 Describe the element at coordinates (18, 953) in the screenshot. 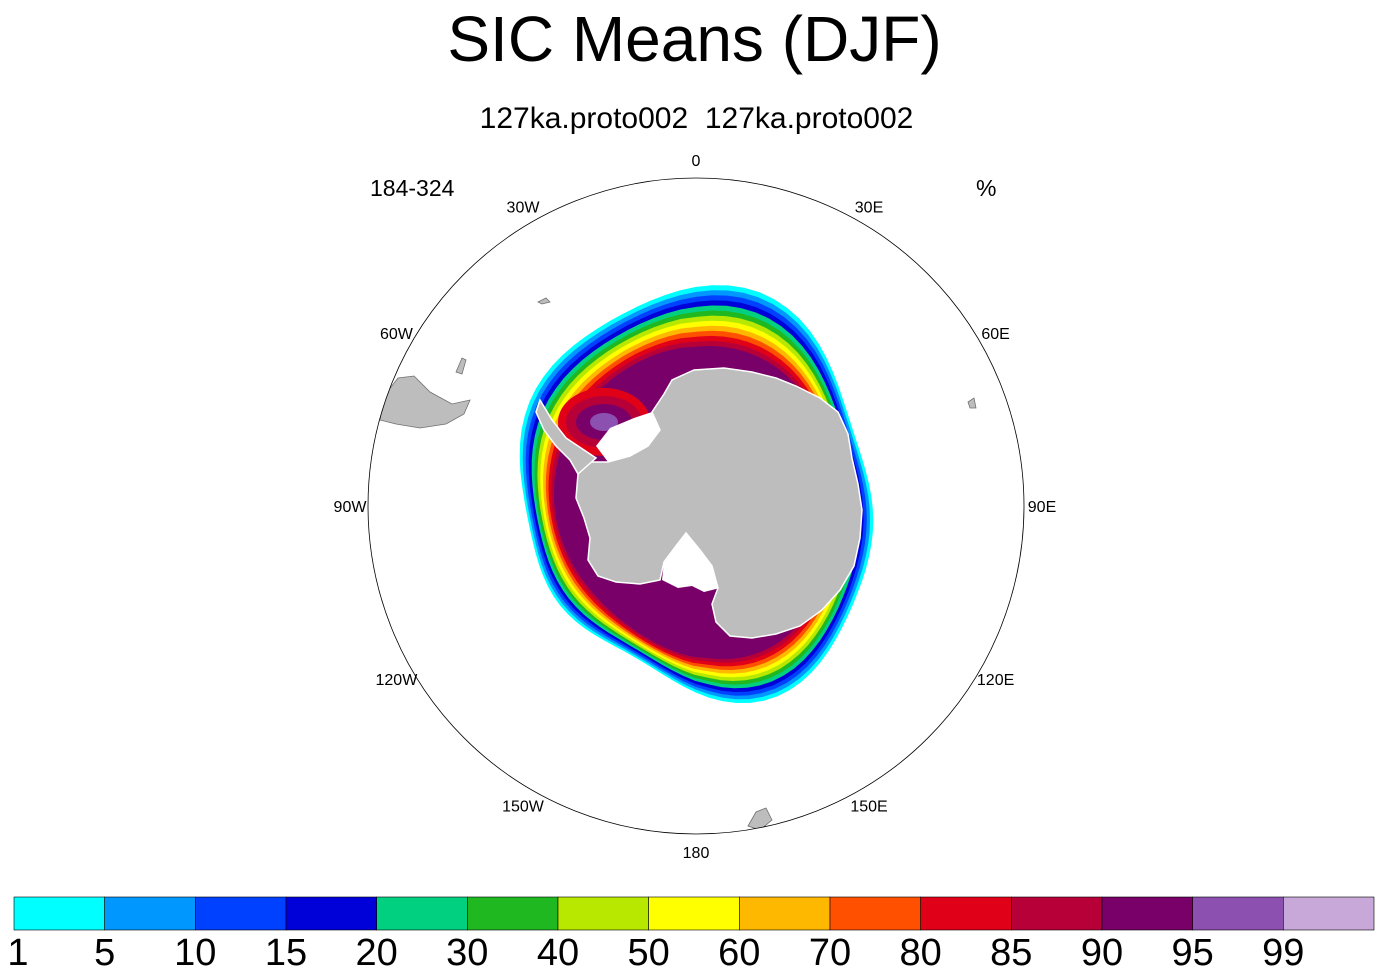

I see `colorbar-tick-label: 1` at that location.